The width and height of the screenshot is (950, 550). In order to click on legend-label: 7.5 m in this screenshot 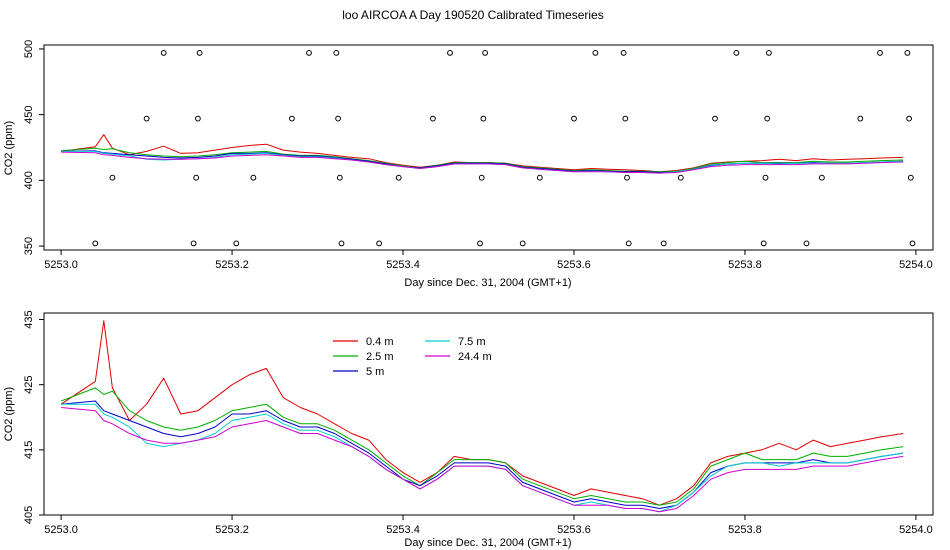, I will do `click(472, 342)`.